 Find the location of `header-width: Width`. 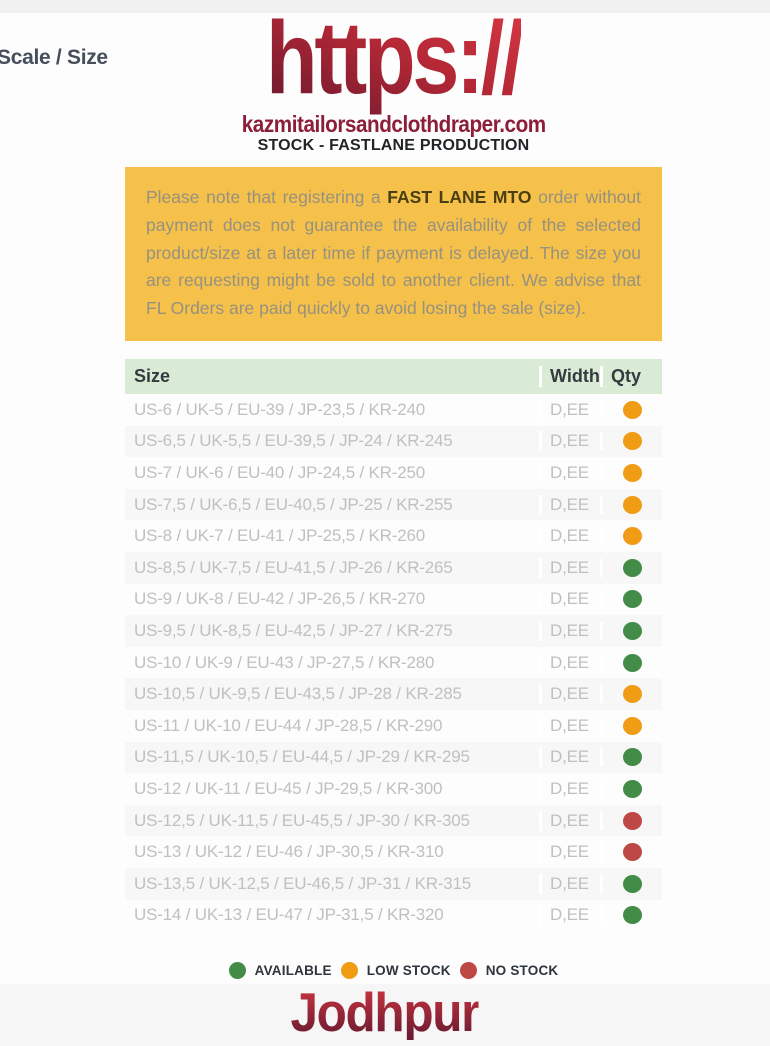

header-width: Width is located at coordinates (569, 376).